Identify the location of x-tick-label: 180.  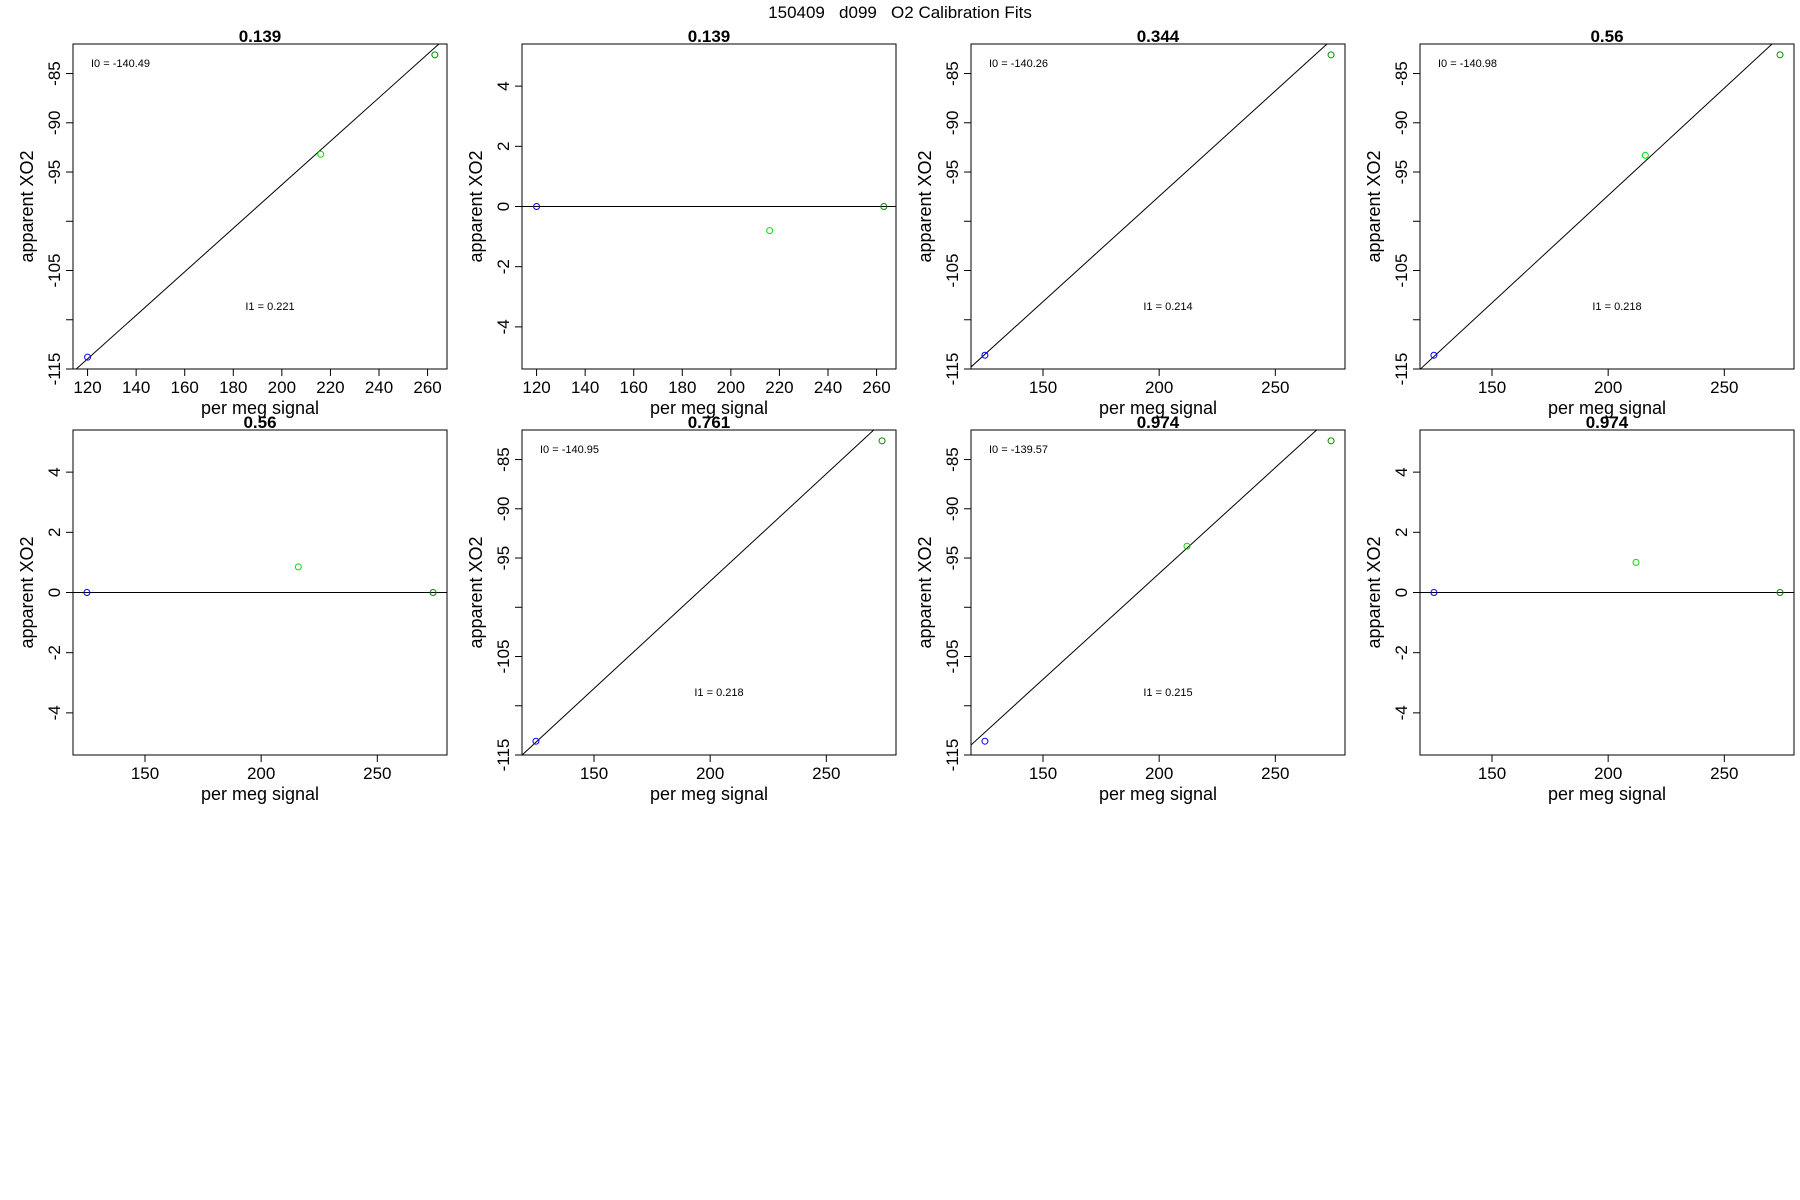
(233, 387).